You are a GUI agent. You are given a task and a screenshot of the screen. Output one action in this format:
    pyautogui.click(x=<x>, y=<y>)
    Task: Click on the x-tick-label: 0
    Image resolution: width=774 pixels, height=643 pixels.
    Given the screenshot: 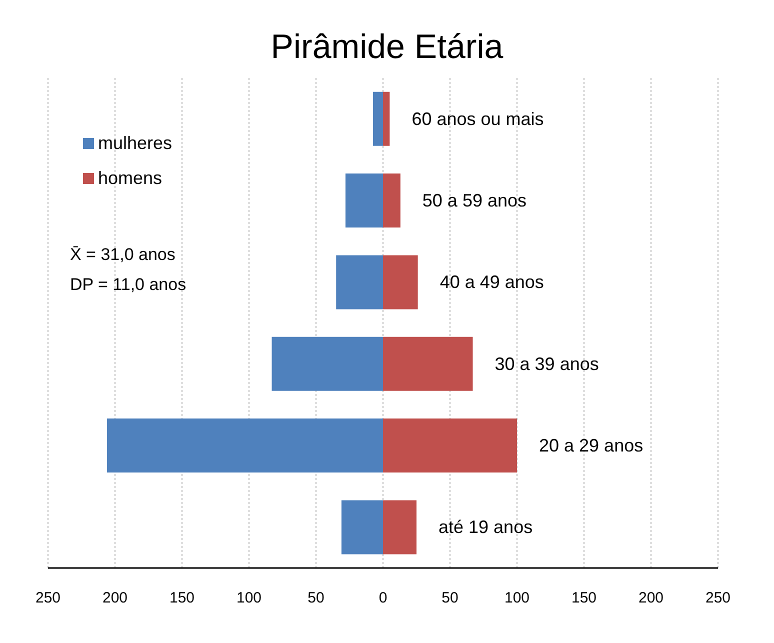 What is the action you would take?
    pyautogui.click(x=383, y=598)
    